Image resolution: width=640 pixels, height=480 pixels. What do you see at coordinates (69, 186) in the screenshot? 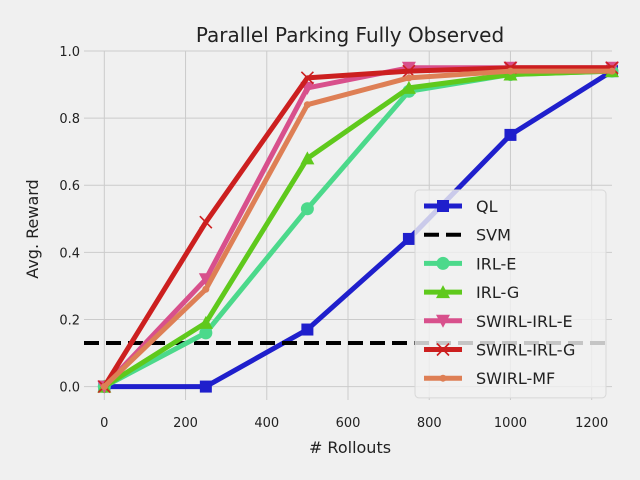
I see `y-tick-label: 0.6` at bounding box center [69, 186].